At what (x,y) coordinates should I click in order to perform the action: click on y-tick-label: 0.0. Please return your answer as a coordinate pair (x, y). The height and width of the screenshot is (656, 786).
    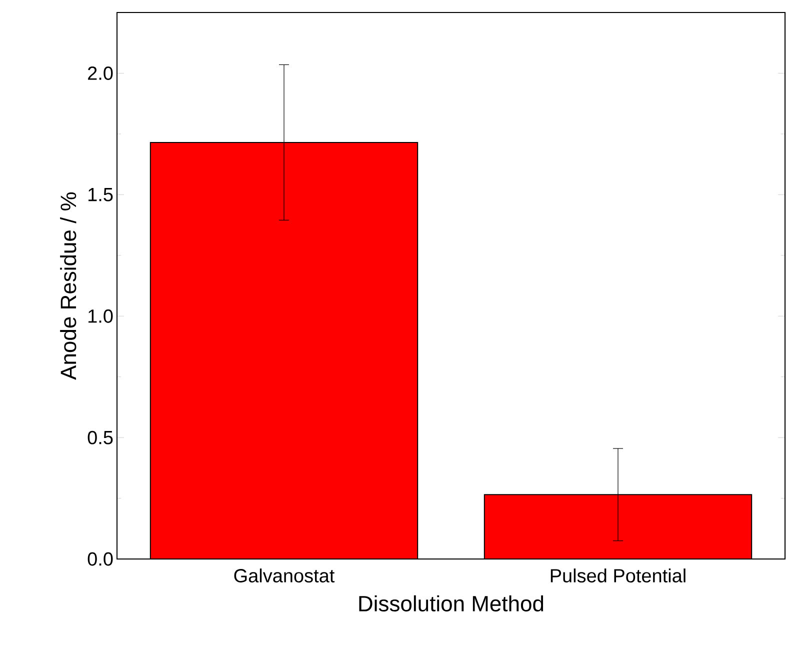
    Looking at the image, I should click on (100, 559).